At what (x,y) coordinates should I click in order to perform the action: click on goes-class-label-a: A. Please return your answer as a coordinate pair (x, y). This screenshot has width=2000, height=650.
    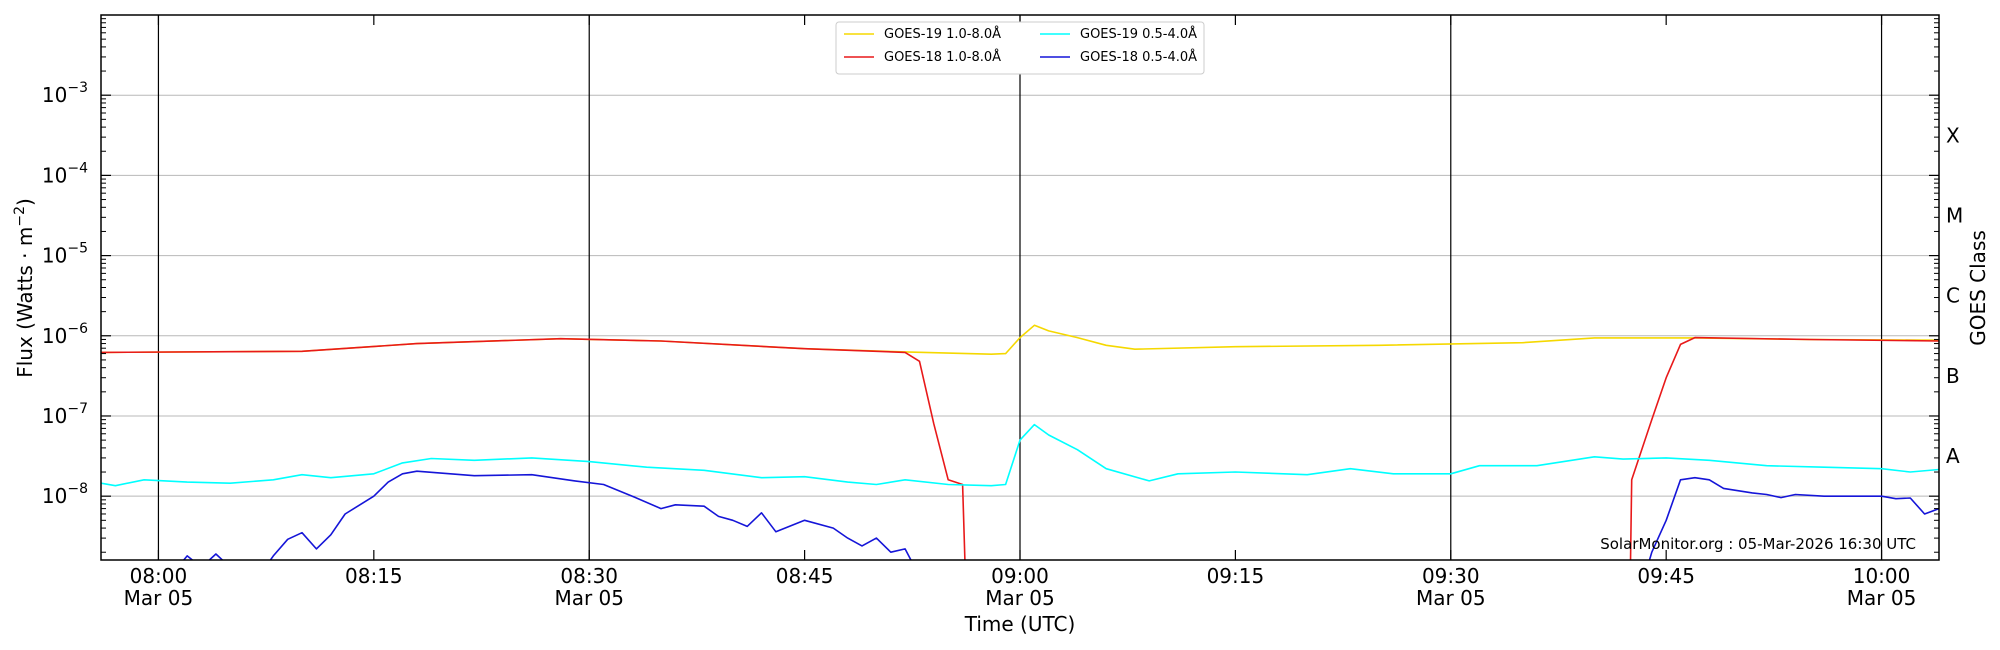
    Looking at the image, I should click on (1953, 456).